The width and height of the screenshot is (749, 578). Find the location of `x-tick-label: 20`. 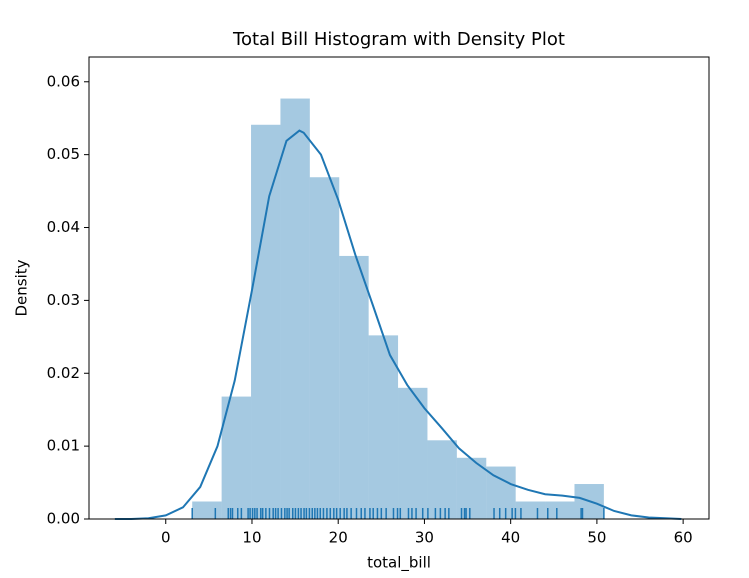

x-tick-label: 20 is located at coordinates (338, 538).